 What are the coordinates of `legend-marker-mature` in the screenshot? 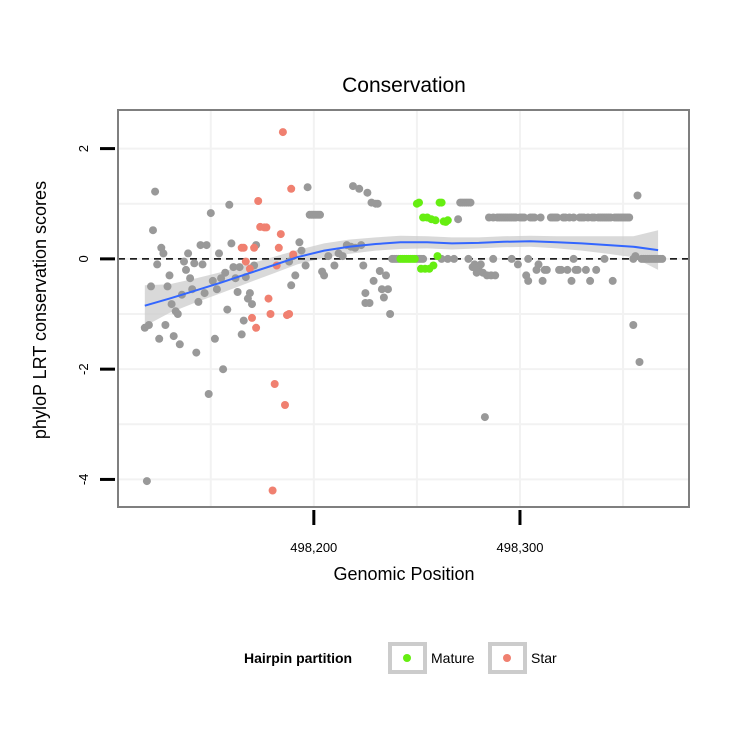 It's located at (407, 658).